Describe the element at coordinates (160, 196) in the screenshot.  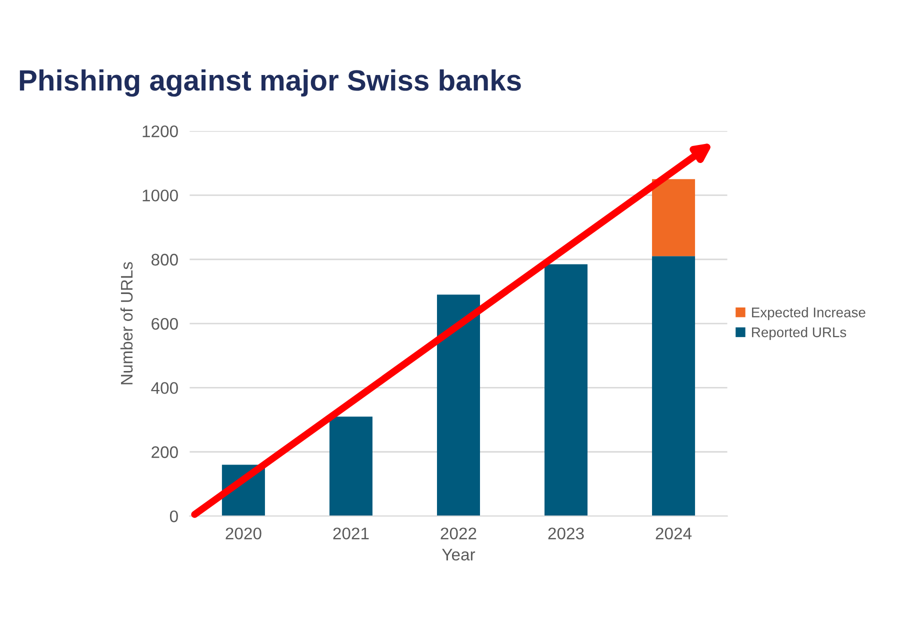
I see `y-tick-label: 1000` at that location.